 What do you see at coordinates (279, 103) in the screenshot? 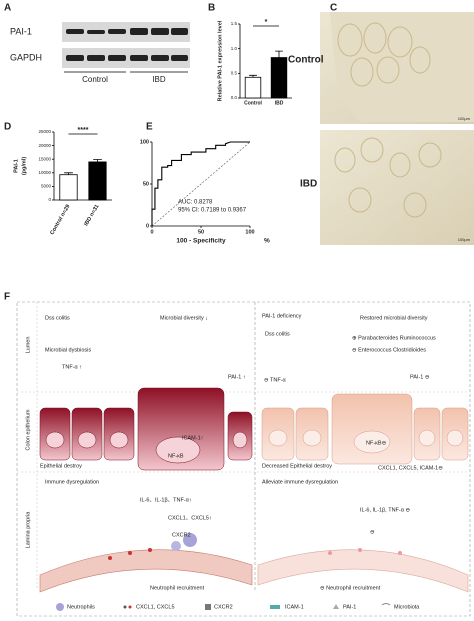
I see `x-tick-label: IBD` at bounding box center [279, 103].